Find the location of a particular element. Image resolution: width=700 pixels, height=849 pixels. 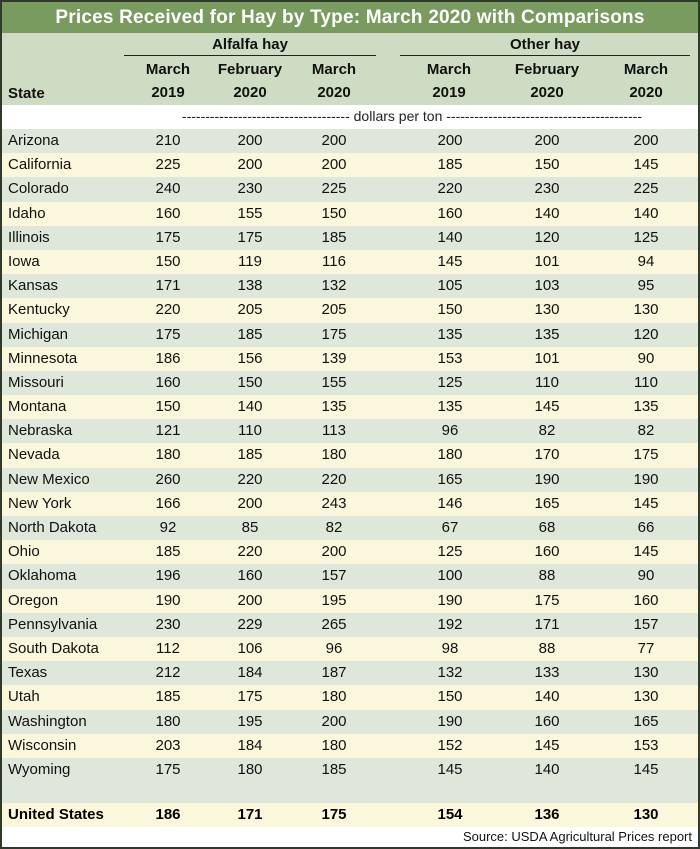

price-cell: 166 is located at coordinates (168, 503).